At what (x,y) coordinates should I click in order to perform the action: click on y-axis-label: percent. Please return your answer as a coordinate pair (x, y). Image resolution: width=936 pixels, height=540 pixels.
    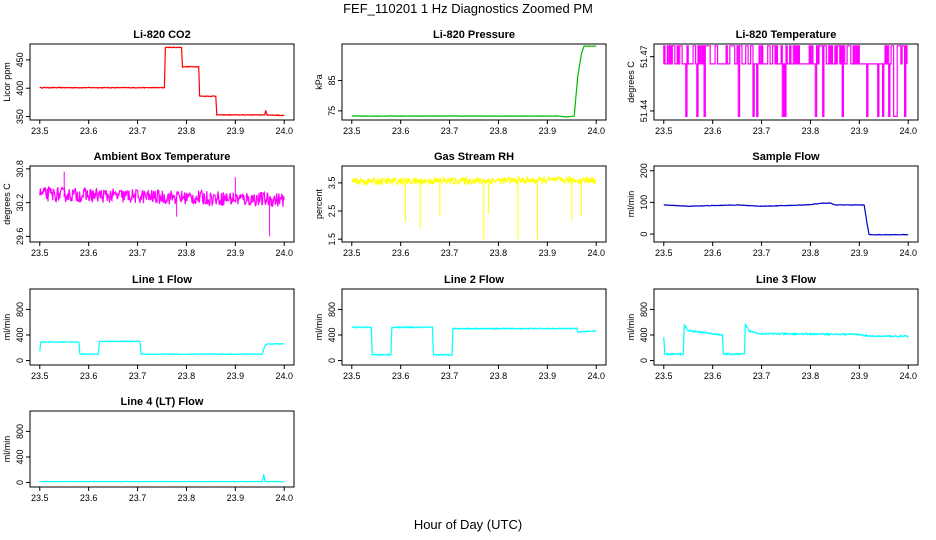
    Looking at the image, I should click on (319, 203).